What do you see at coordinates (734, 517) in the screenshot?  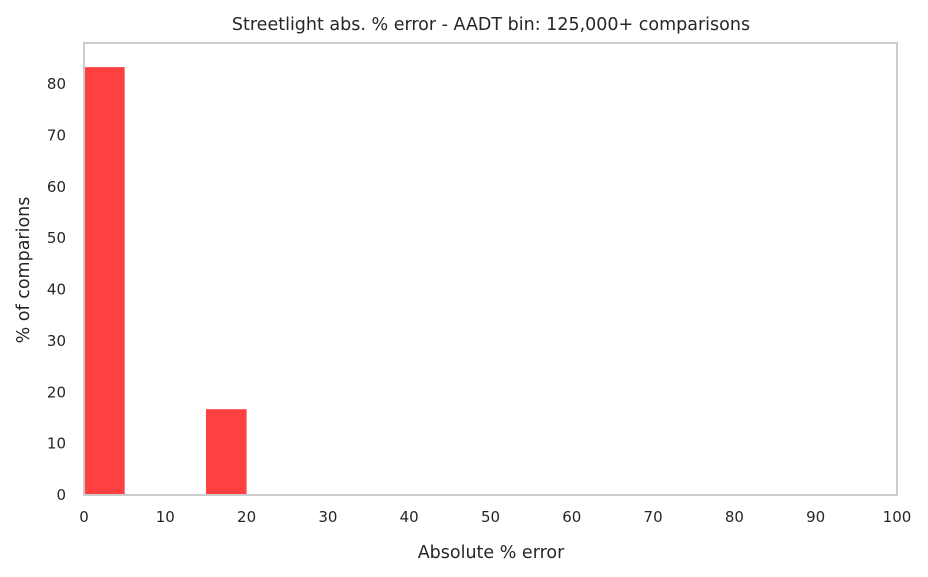 I see `x-tick-label: 80` at bounding box center [734, 517].